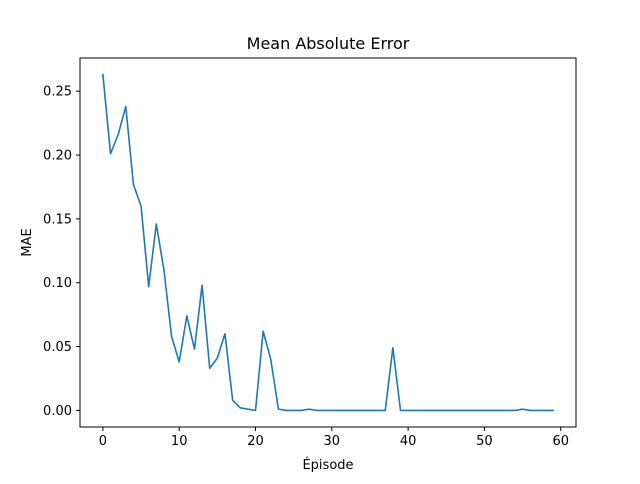  What do you see at coordinates (408, 441) in the screenshot?
I see `x-tick-label: 40` at bounding box center [408, 441].